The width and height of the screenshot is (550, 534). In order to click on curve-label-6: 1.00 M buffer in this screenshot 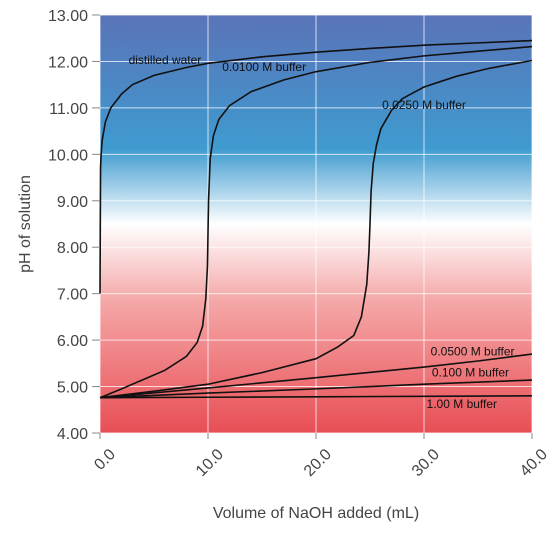, I will do `click(462, 404)`.